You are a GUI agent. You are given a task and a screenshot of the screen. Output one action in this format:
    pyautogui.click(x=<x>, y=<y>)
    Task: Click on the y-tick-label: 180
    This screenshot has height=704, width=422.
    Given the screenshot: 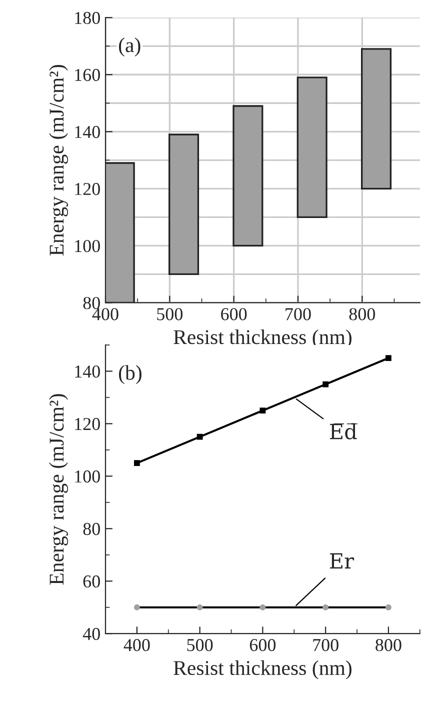 What is the action you would take?
    pyautogui.click(x=87, y=18)
    